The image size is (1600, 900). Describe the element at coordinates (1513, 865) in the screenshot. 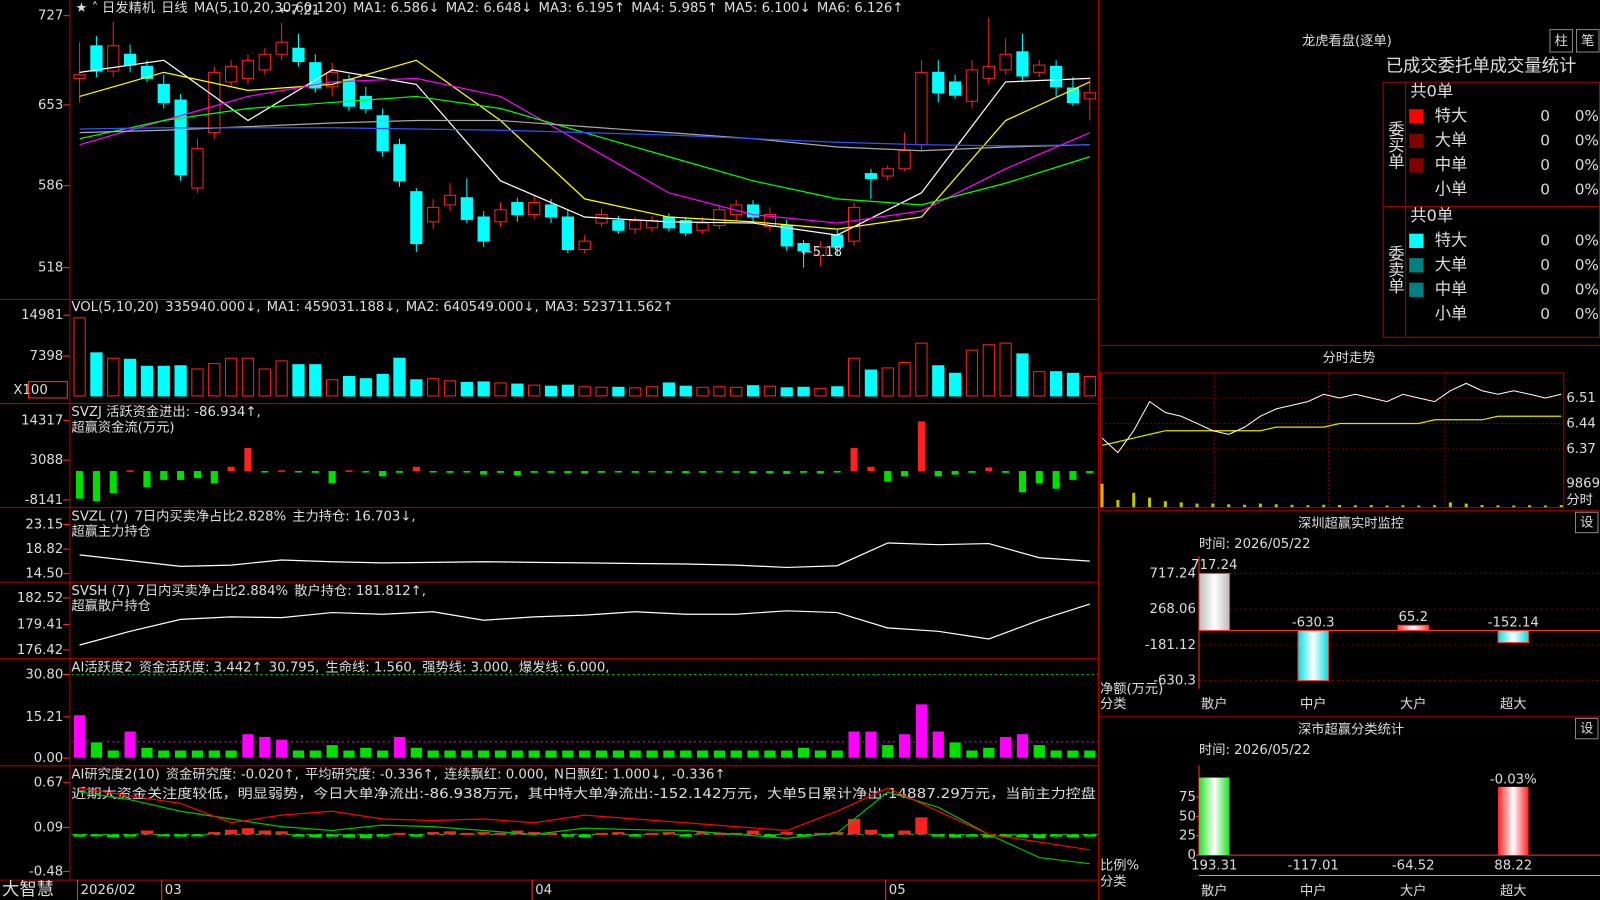

I see `total-label: 88.22` at that location.